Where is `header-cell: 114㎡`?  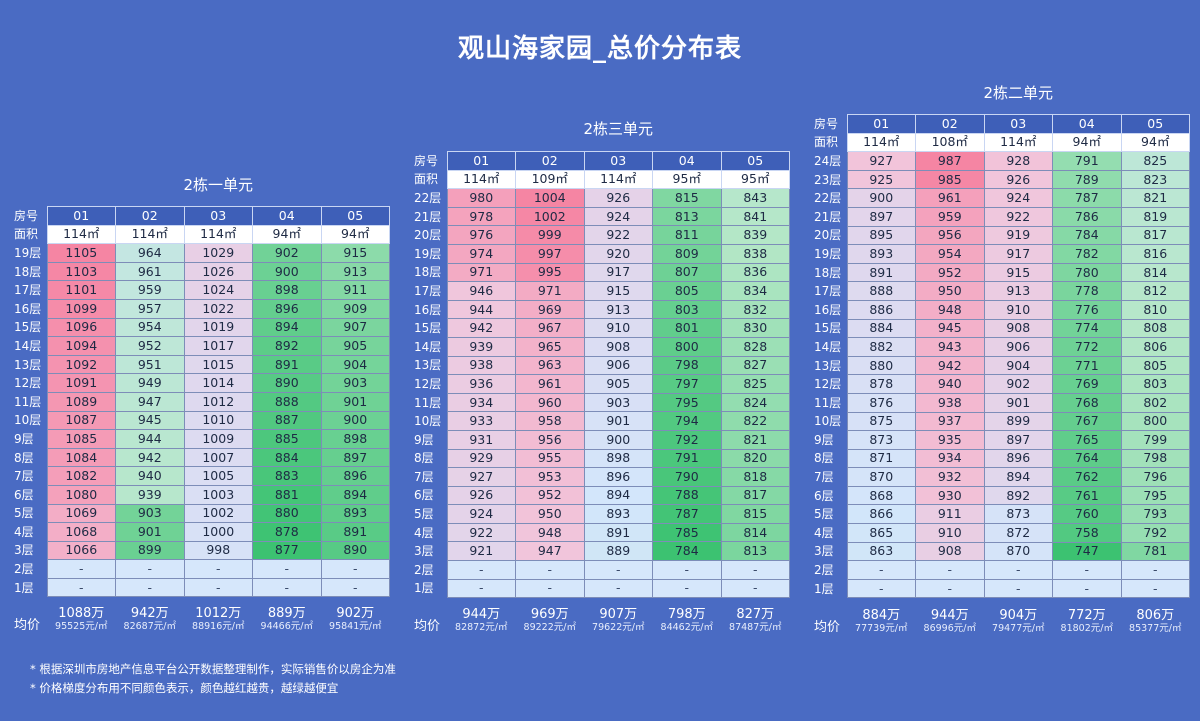
header-cell: 114㎡ is located at coordinates (81, 234).